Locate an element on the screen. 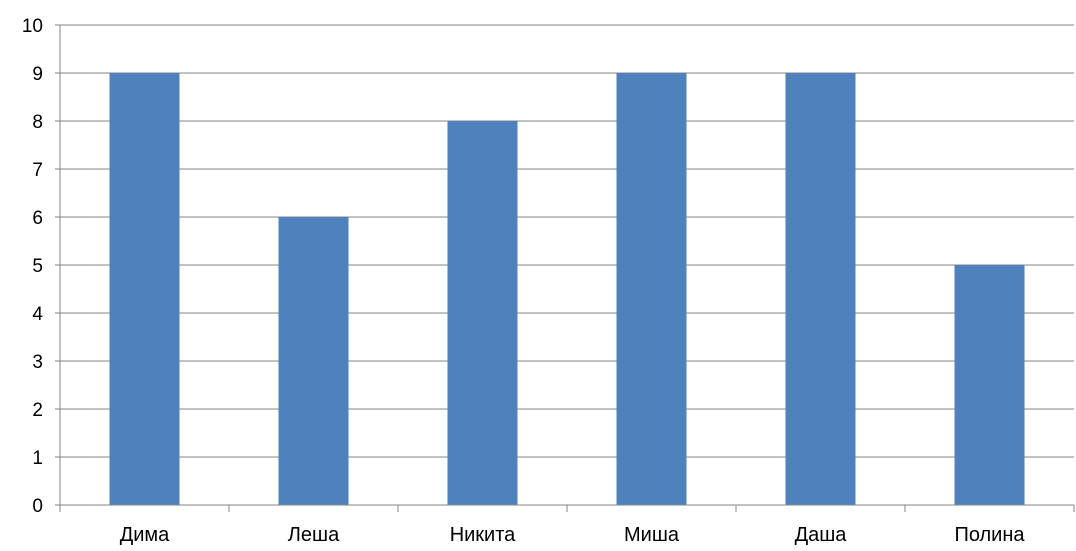  y-tick-label: 9 is located at coordinates (37, 74).